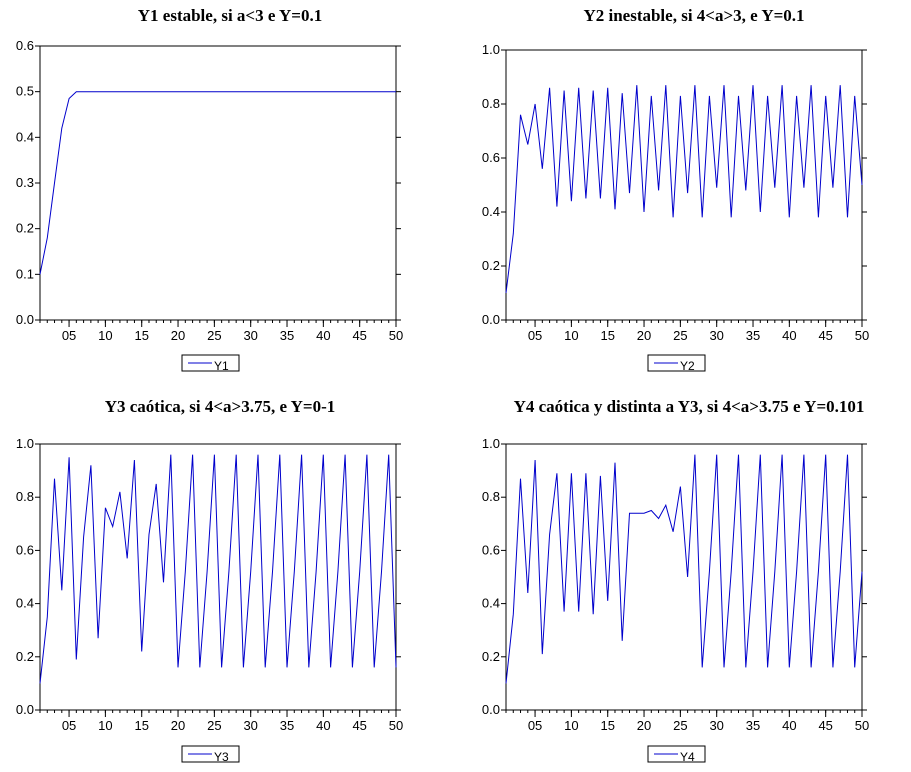 This screenshot has width=911, height=772. Describe the element at coordinates (220, 406) in the screenshot. I see `chart-title: Y3 caótica, si 4<a>3.75, e Y=0-1` at that location.